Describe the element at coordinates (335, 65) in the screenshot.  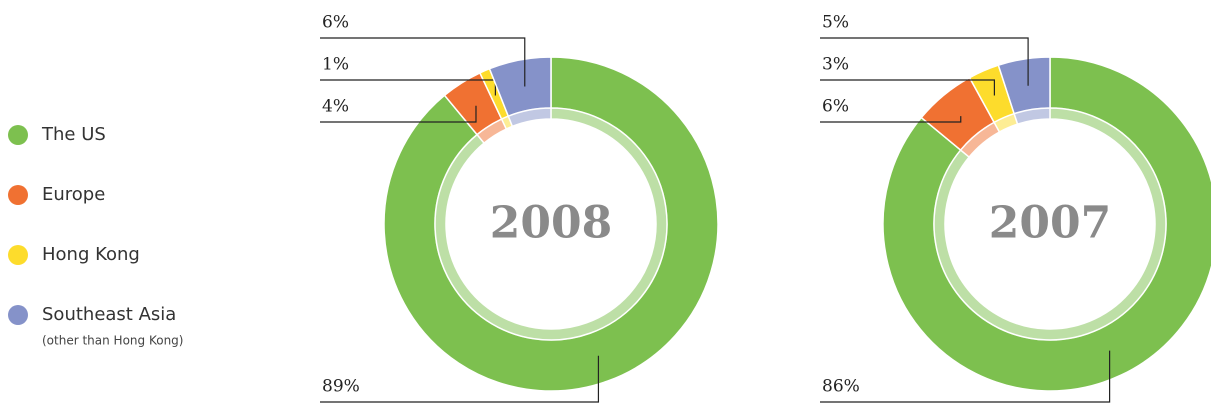
I see `value-label: 1%` at that location.